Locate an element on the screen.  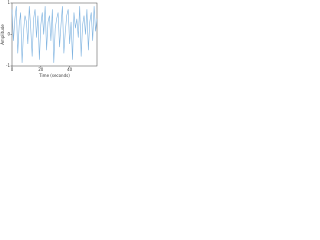
x-tick-label: 40 is located at coordinates (70, 69).